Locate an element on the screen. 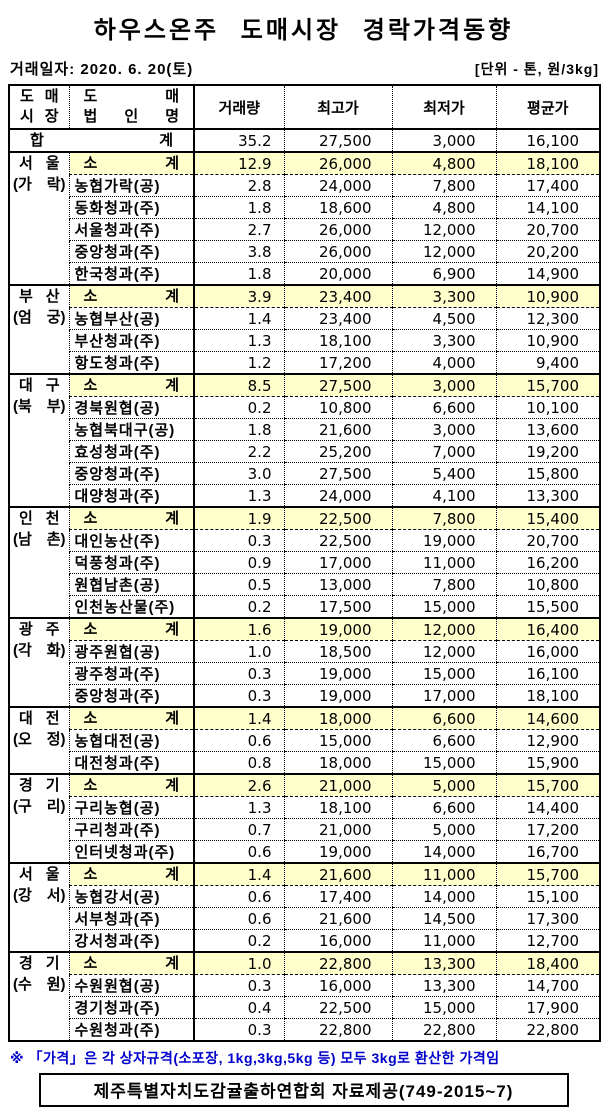 The height and width of the screenshot is (1107, 607). company-row: 농협강서(공) 0.6 17,400 14,000 15,100 is located at coordinates (304, 896).